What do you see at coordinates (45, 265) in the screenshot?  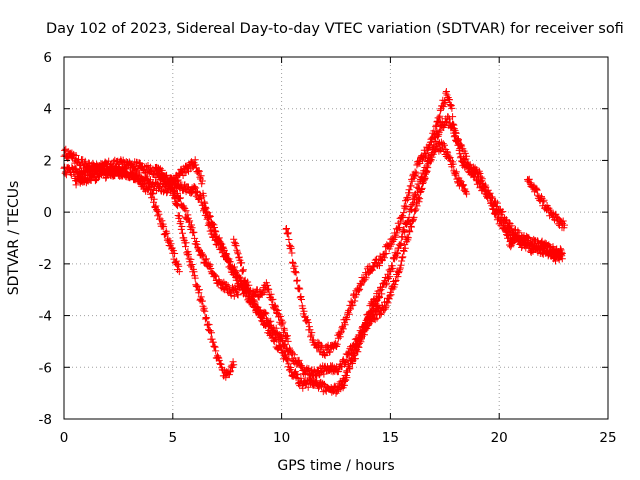 I see `y-tick-label: -2` at bounding box center [45, 265].